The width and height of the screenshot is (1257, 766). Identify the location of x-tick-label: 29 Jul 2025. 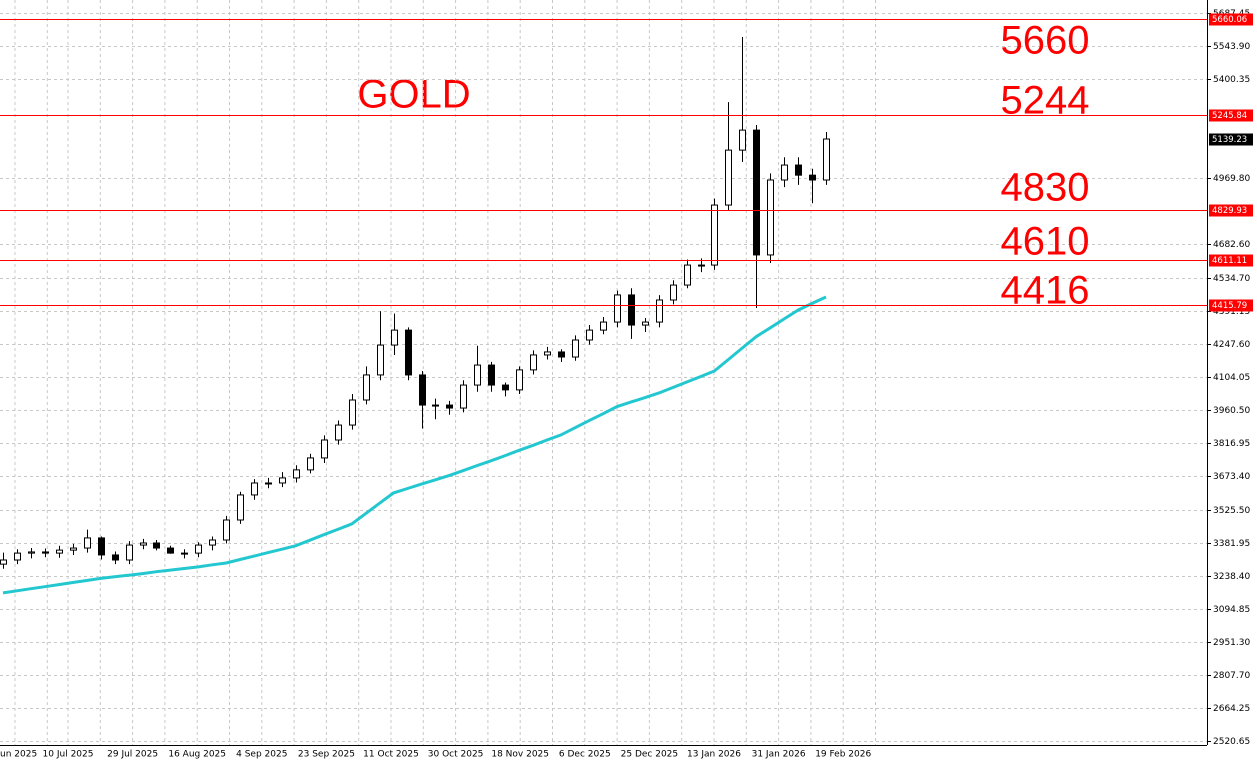
(132, 755).